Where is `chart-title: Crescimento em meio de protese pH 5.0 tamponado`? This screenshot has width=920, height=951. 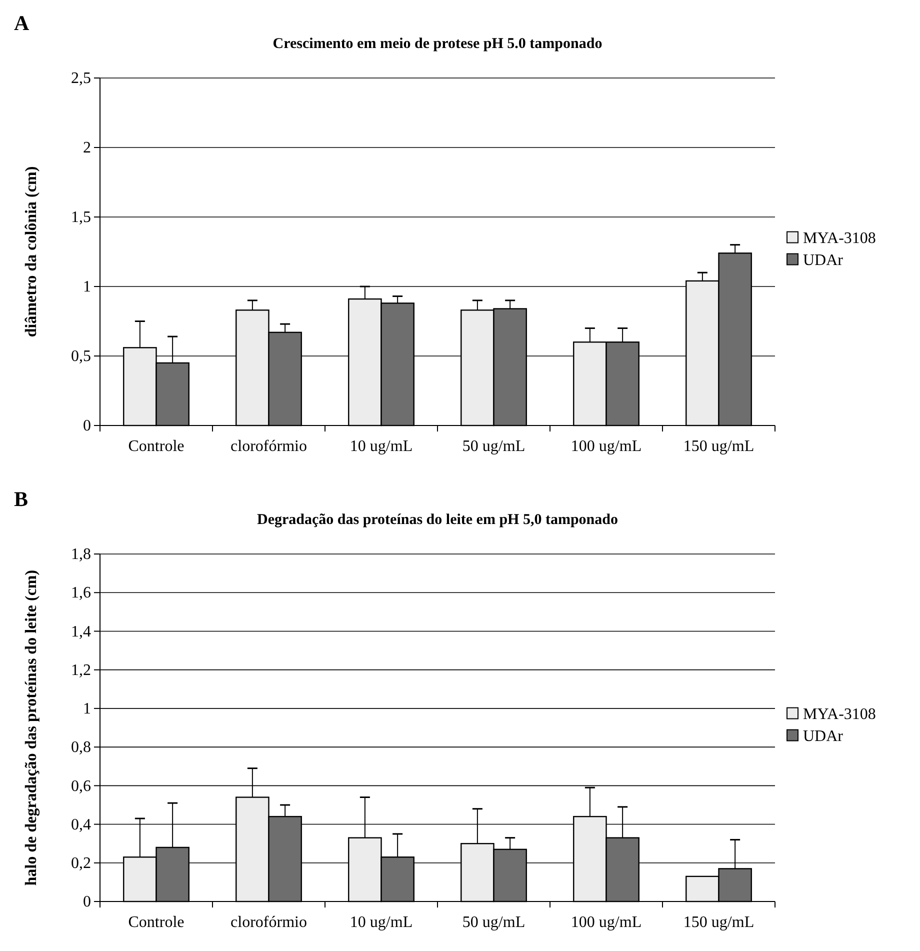 chart-title: Crescimento em meio de protese pH 5.0 tamponado is located at coordinates (437, 44).